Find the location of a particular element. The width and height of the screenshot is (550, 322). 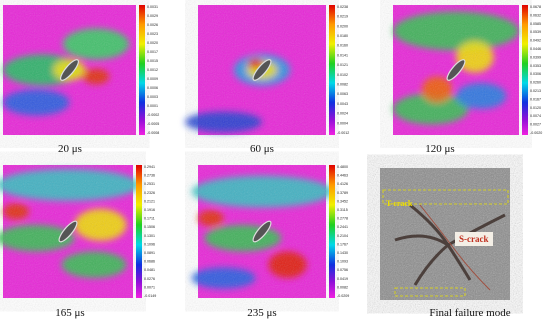

colorbar-label: 0.3115 is located at coordinates (342, 210).